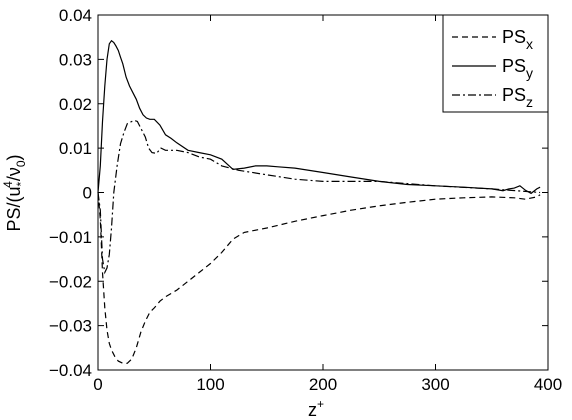 This screenshot has width=572, height=420. What do you see at coordinates (323, 384) in the screenshot?
I see `x-tick-label: 200` at bounding box center [323, 384].